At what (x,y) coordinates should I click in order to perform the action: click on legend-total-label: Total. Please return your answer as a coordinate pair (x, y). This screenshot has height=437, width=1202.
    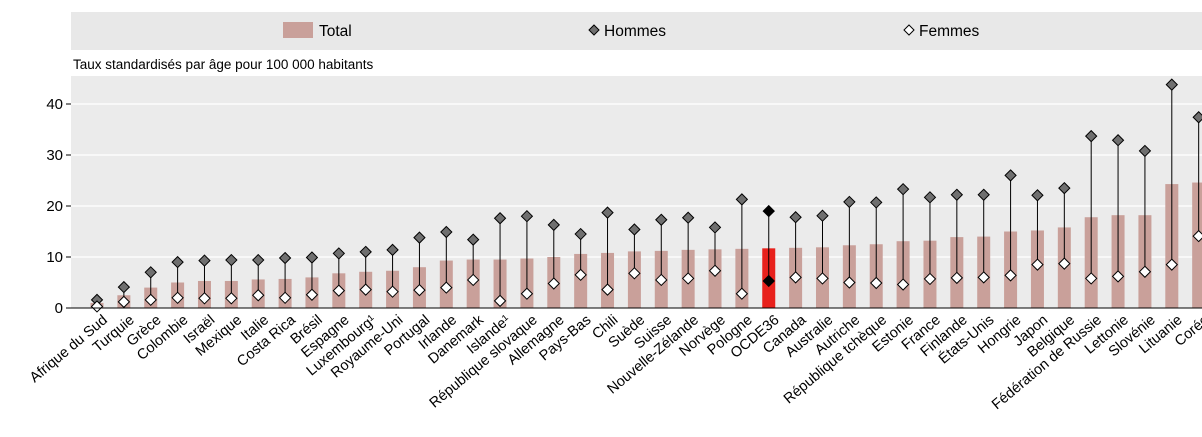
    Looking at the image, I should click on (335, 31).